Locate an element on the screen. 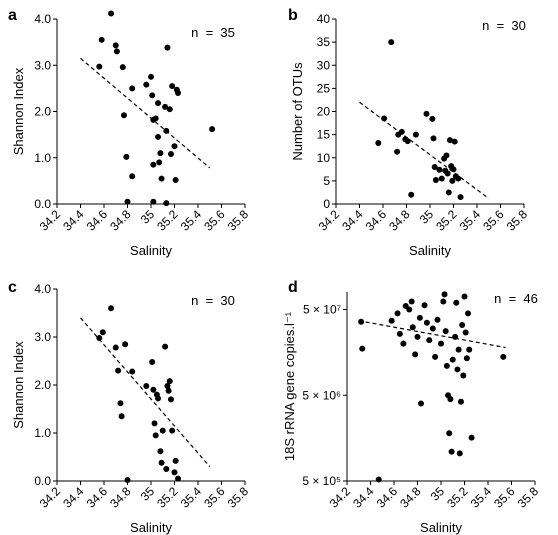  y-tick-label: 5 × 10⁶ is located at coordinates (321, 395).